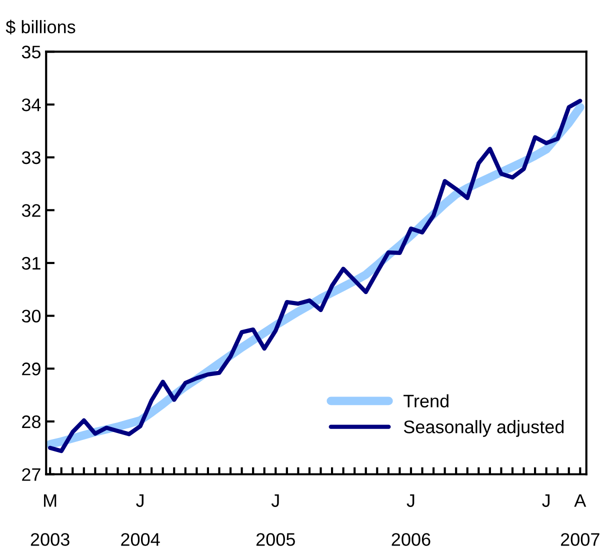 The image size is (607, 556). What do you see at coordinates (484, 428) in the screenshot?
I see `legend-label: Seasonally adjusted` at bounding box center [484, 428].